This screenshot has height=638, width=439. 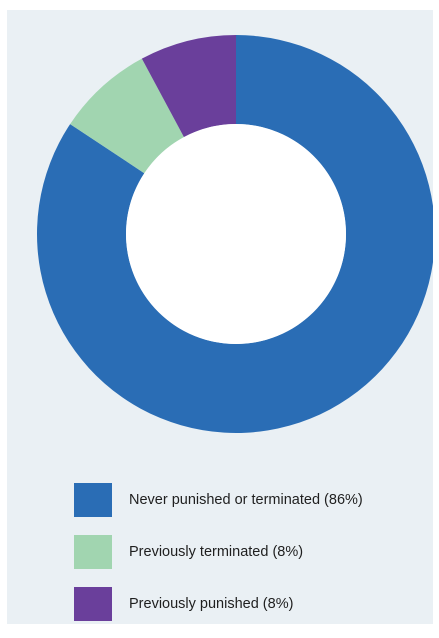 I want to click on legend-swatch-never-punished, so click(x=93, y=500).